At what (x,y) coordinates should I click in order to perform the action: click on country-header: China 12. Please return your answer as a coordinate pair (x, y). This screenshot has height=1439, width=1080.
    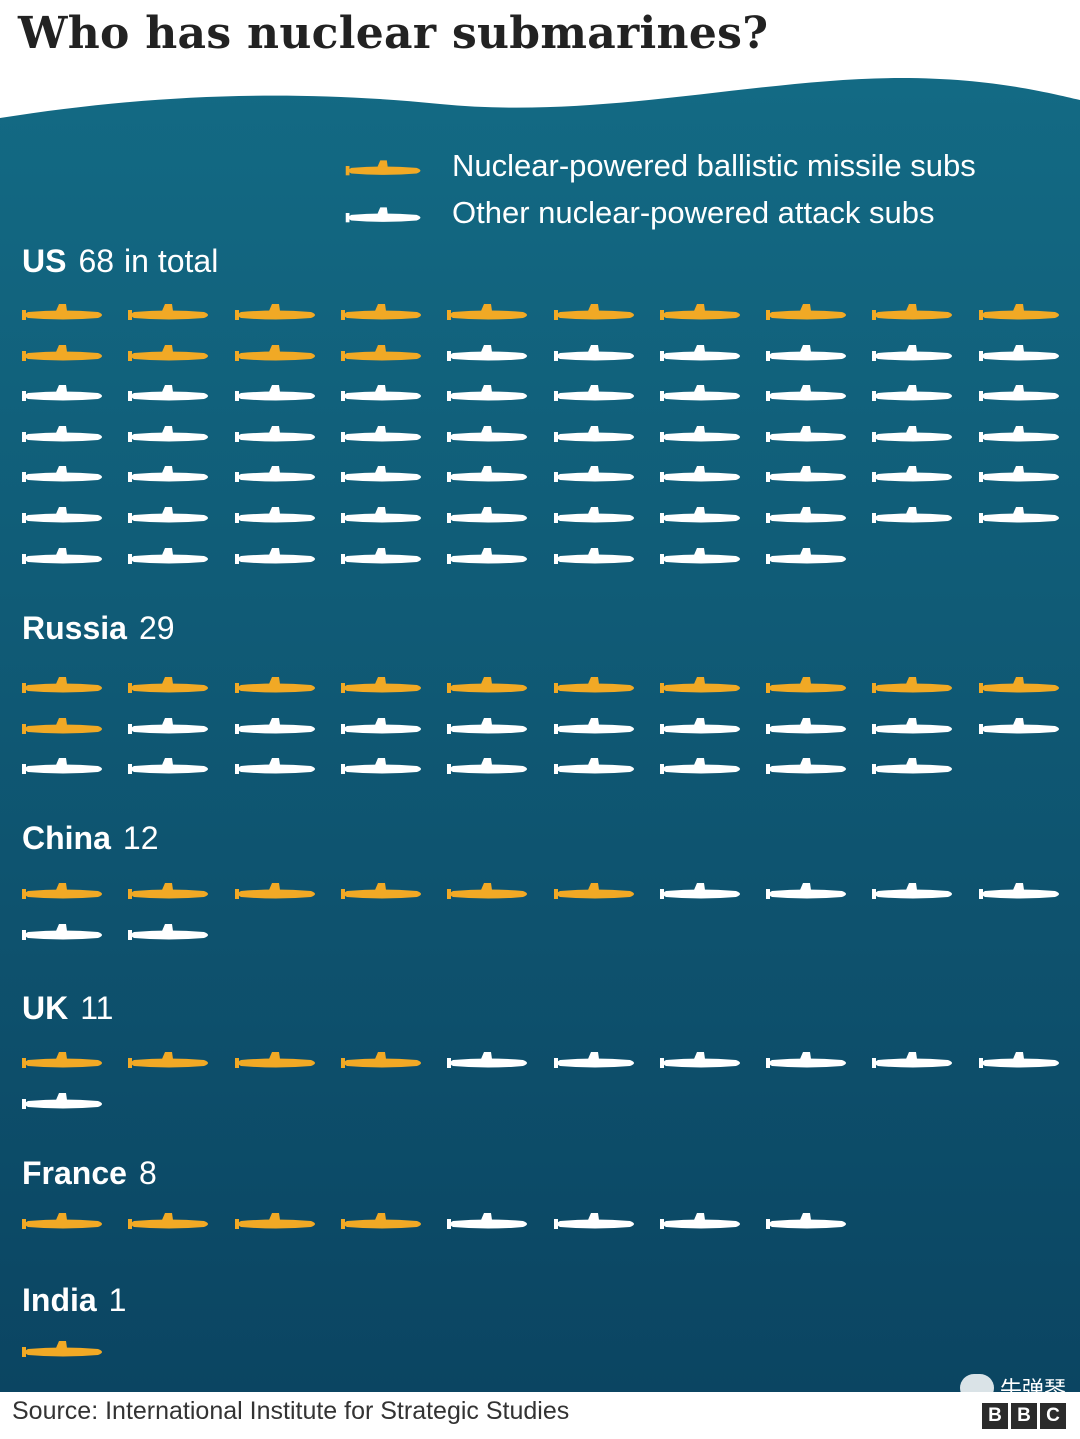
    Looking at the image, I should click on (90, 838).